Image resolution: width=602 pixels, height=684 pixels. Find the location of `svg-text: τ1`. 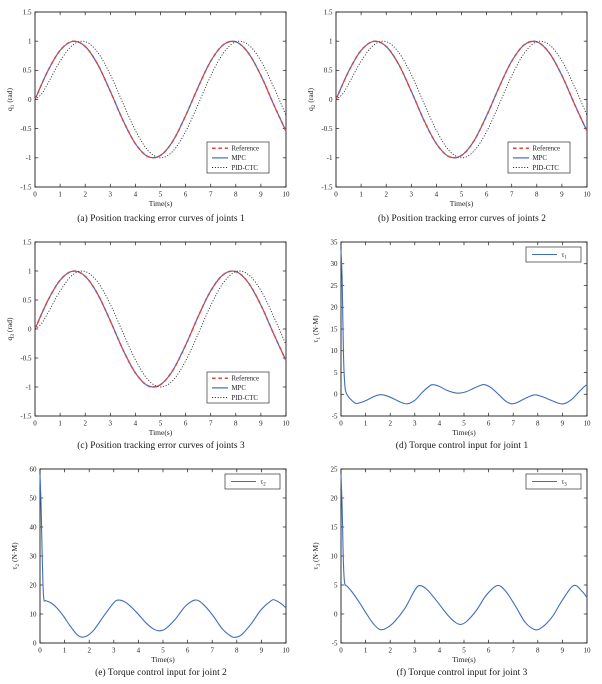

svg-text: τ1 is located at coordinates (565, 256).